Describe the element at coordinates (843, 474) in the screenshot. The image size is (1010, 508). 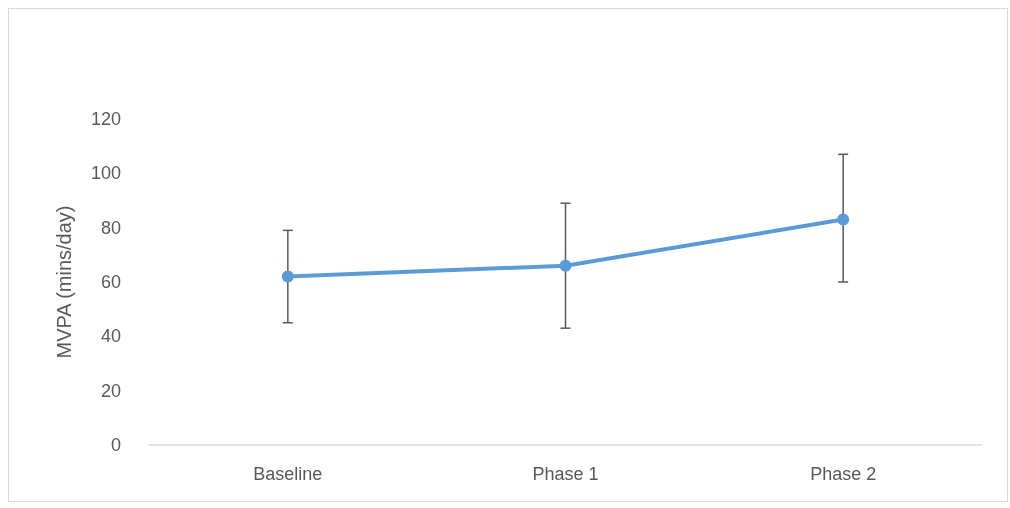
I see `x-tick-label: Phase 2` at that location.